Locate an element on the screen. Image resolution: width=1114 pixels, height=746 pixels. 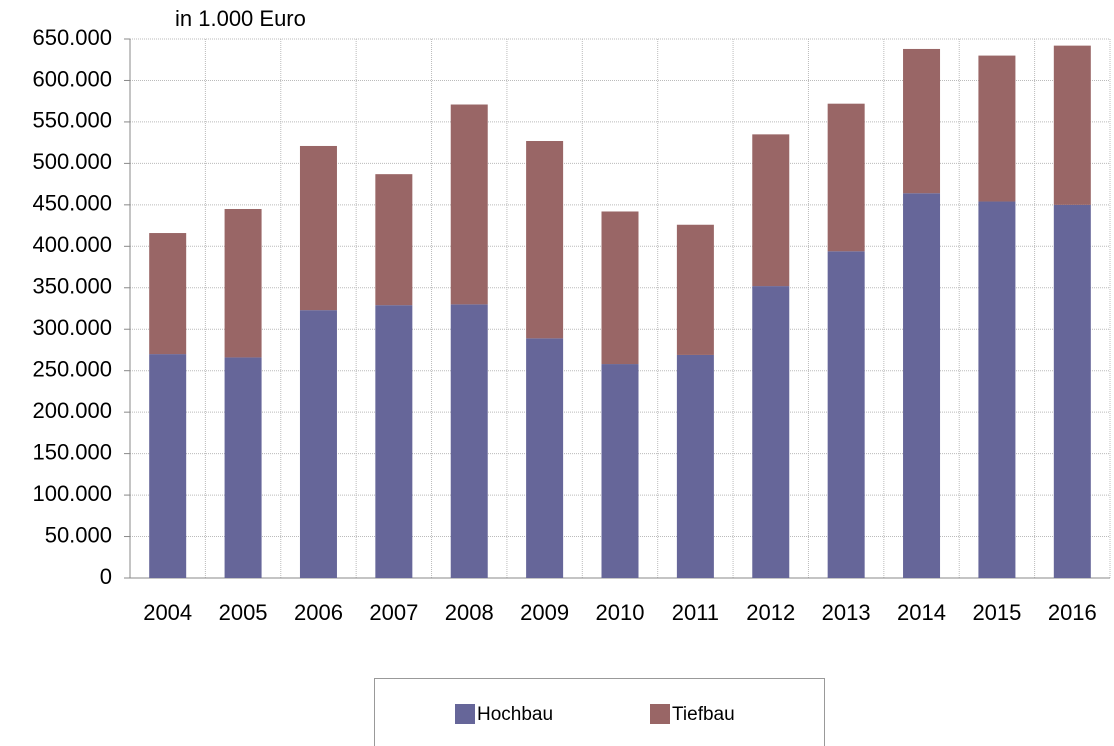
legend-box is located at coordinates (599, 712).